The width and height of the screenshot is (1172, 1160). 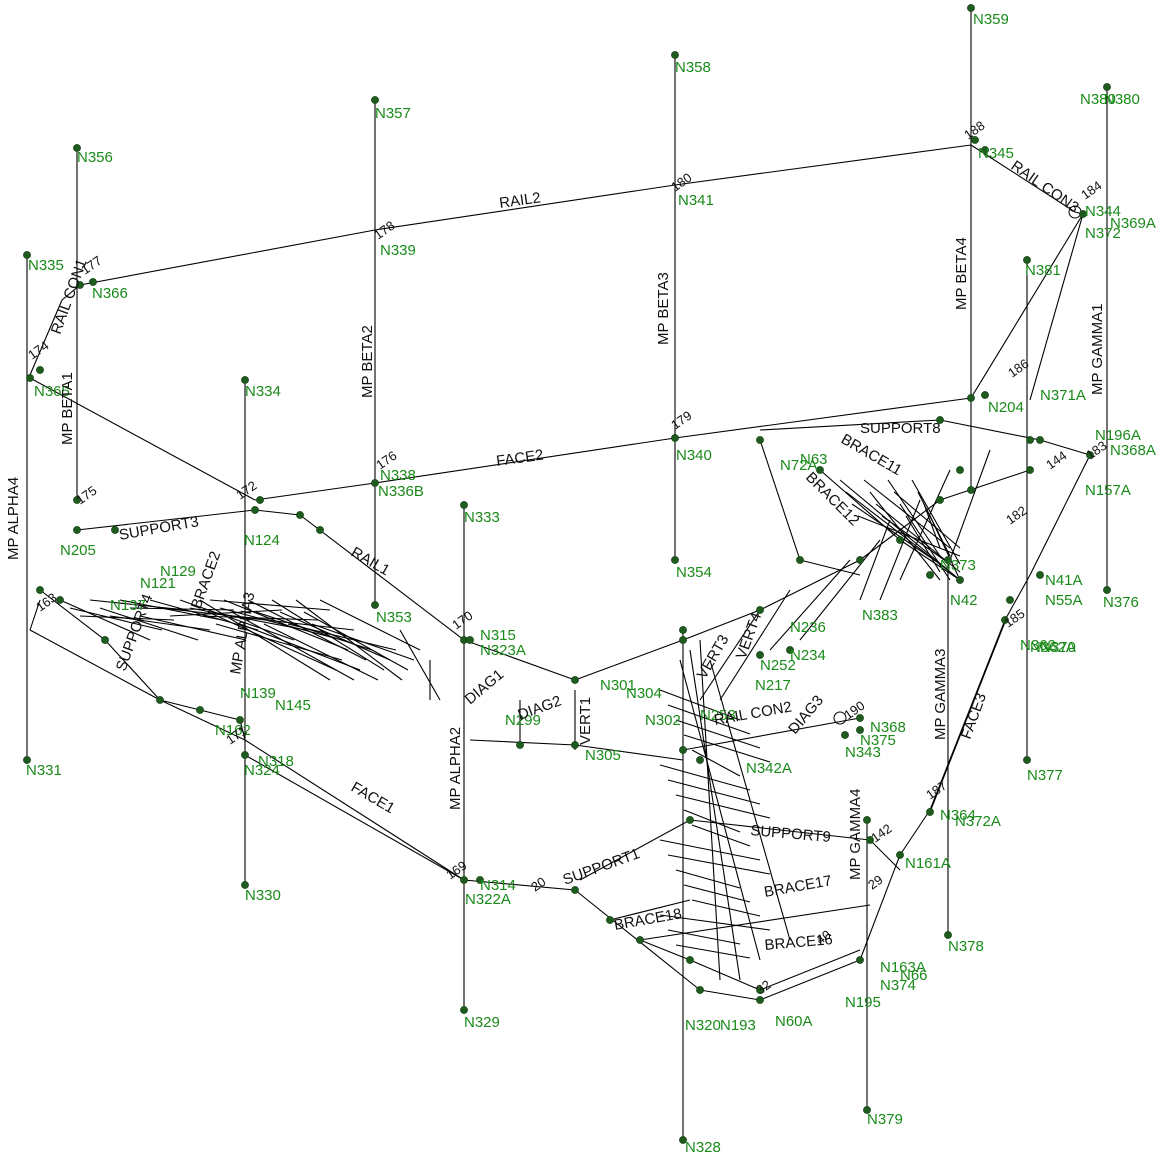 I want to click on member-number: 32, so click(x=763, y=987).